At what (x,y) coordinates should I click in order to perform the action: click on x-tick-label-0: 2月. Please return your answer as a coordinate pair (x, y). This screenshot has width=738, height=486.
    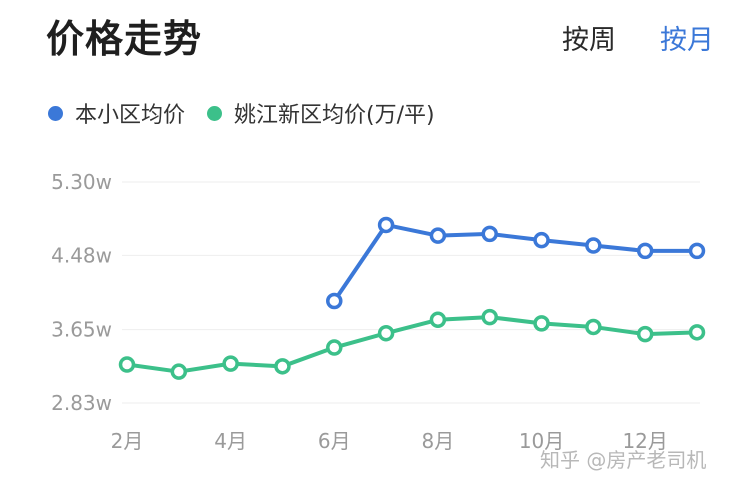
    Looking at the image, I should click on (127, 441).